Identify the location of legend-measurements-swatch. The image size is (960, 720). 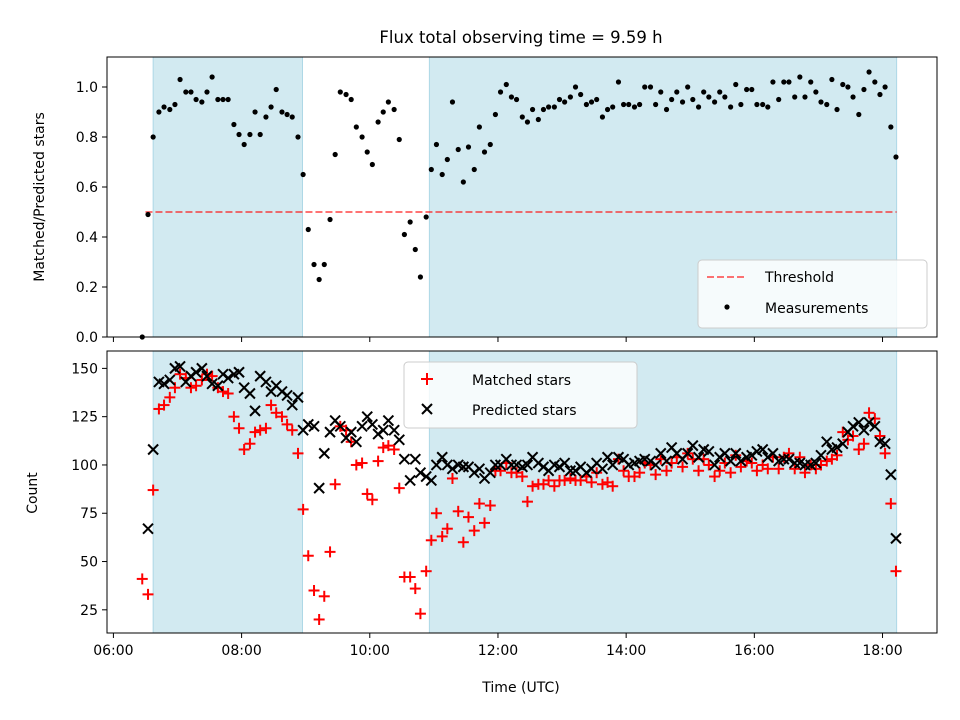
(727, 307).